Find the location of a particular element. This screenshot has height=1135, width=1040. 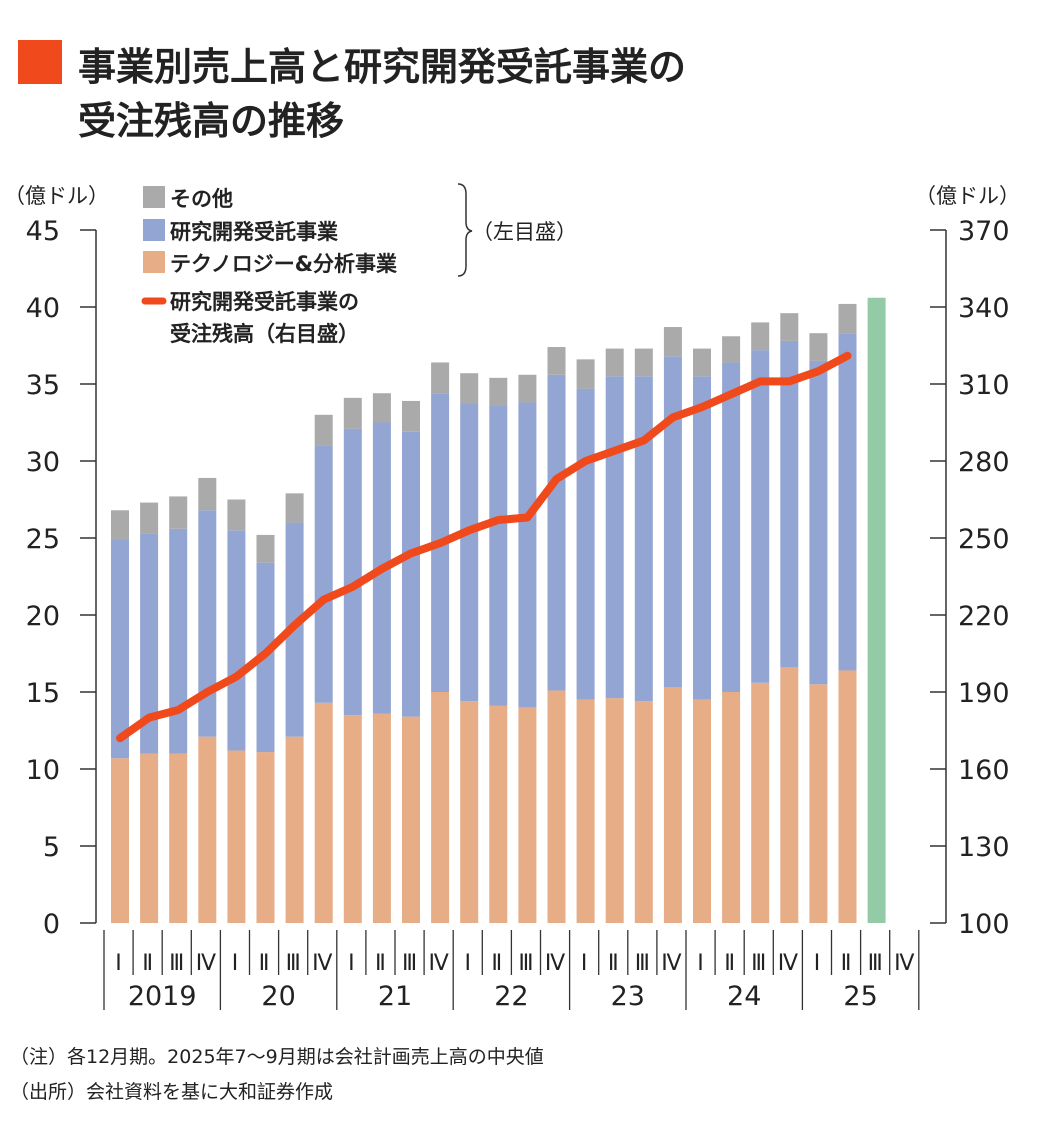

legend-line-label-1: 研究開発受託事業の is located at coordinates (264, 302).